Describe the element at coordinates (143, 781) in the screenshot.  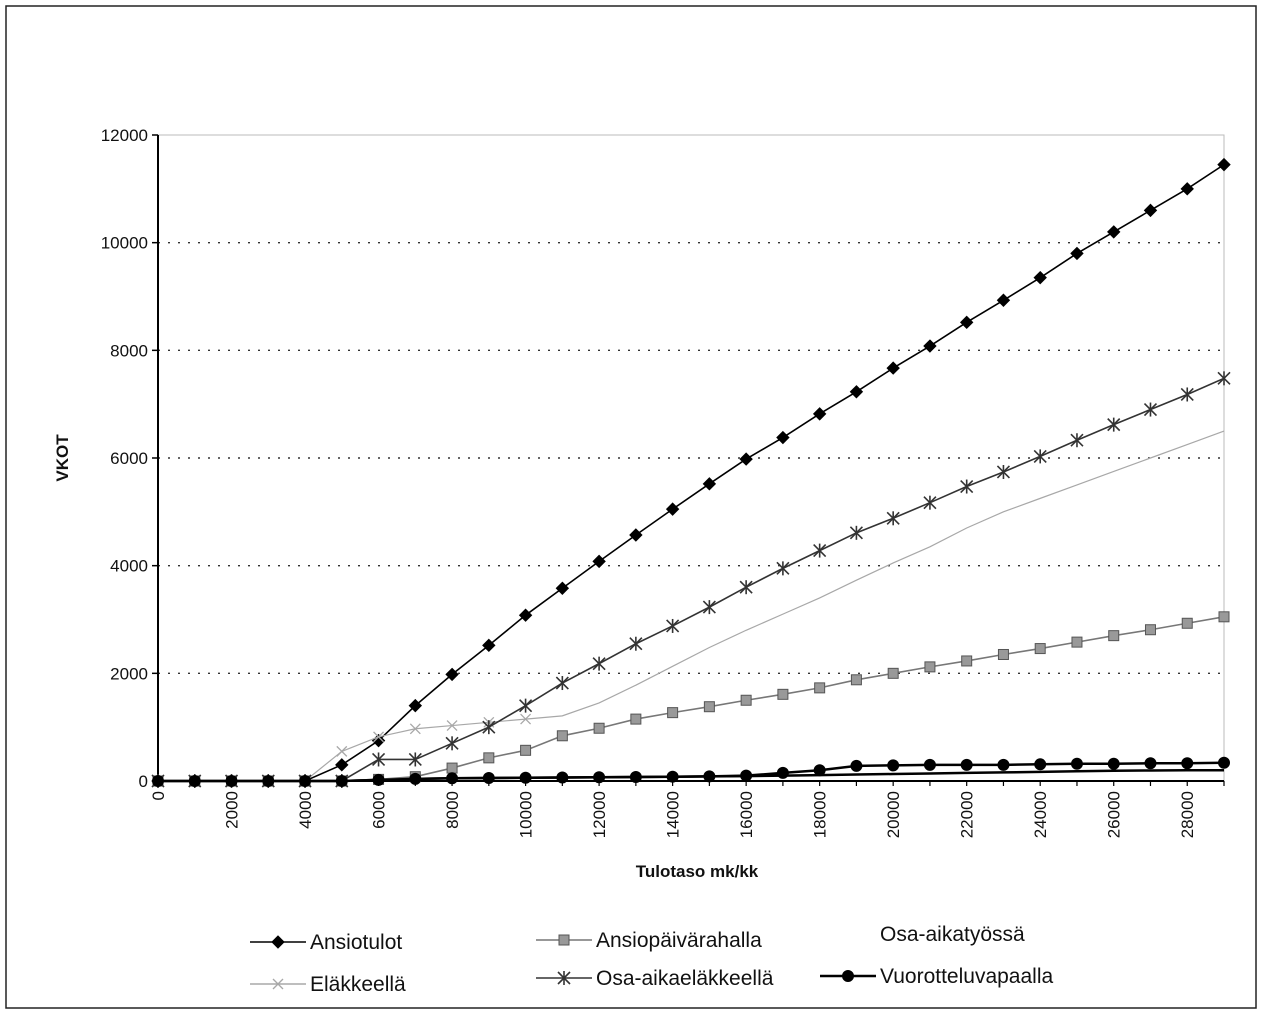
I see `y-tick-label-0: 0` at that location.